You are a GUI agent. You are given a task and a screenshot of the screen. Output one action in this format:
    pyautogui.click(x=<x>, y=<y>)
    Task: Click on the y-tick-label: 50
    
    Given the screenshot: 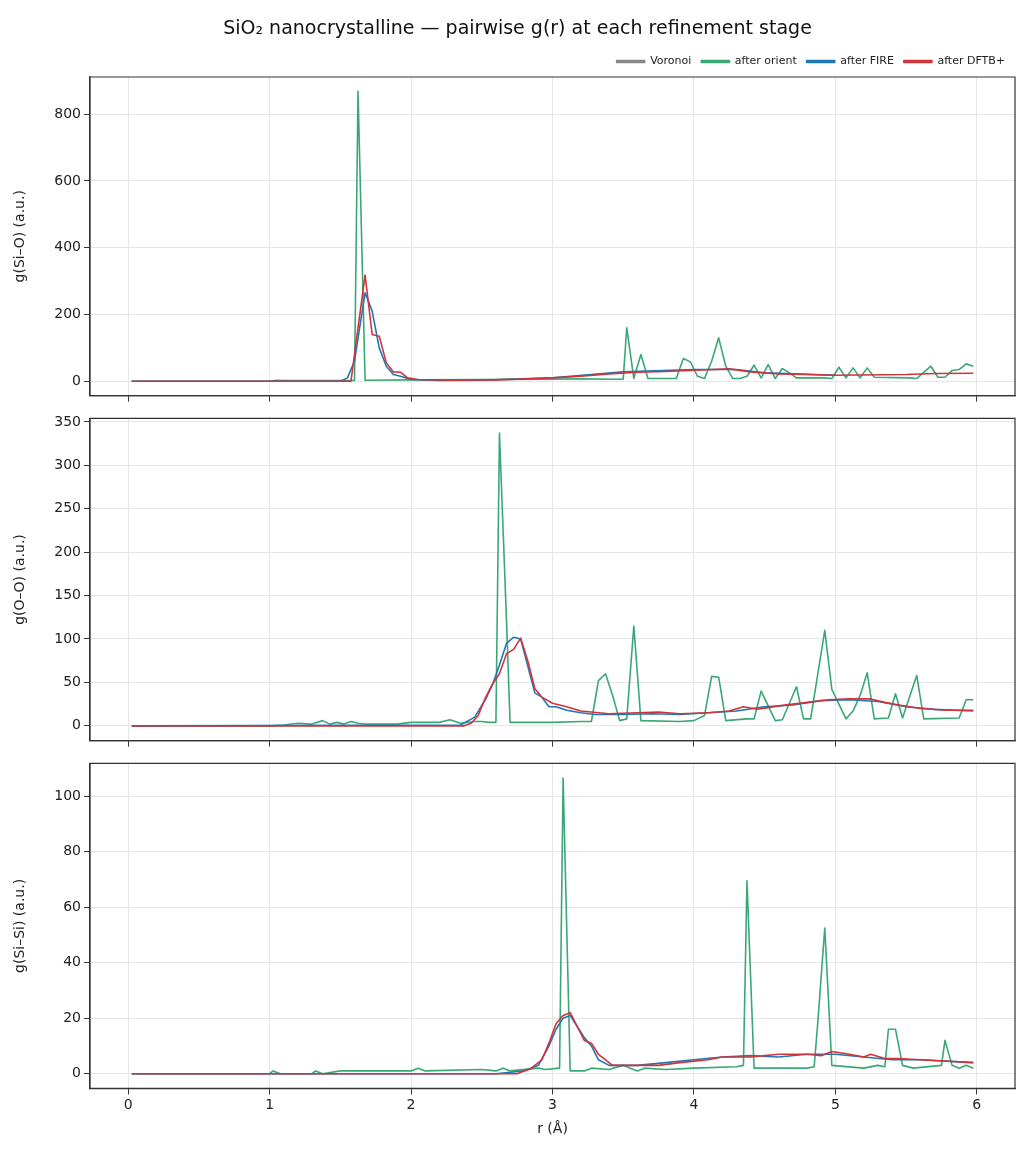 What is the action you would take?
    pyautogui.click(x=72, y=681)
    